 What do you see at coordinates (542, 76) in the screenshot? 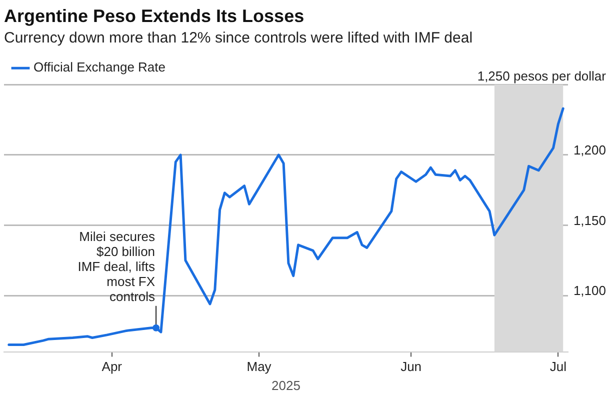
I see `y-tick-label: 1,250 pesos per dollar` at bounding box center [542, 76].